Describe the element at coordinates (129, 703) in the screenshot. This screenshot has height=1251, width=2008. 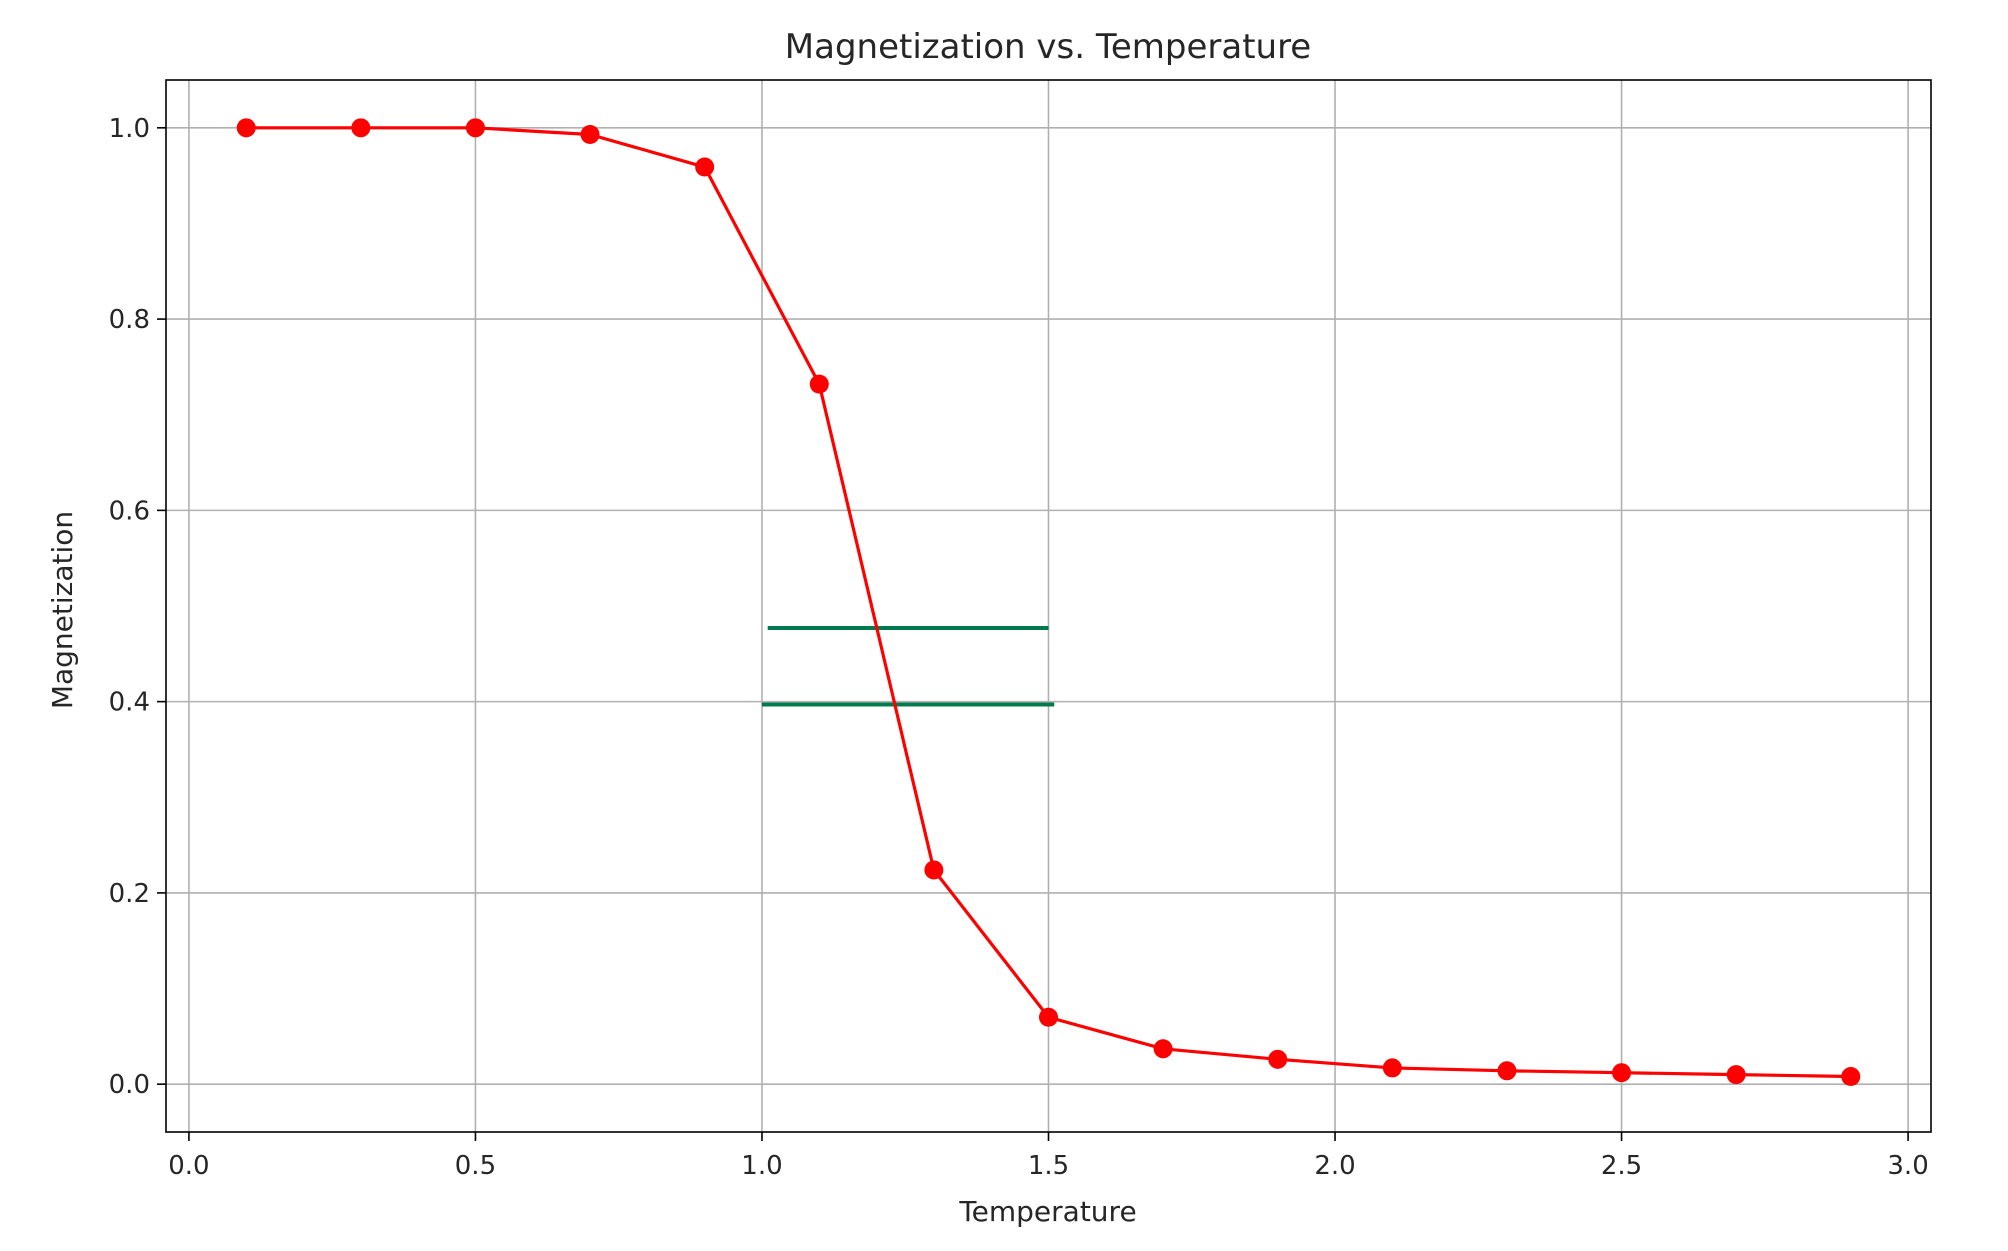
I see `y-tick-label: 0.4` at that location.